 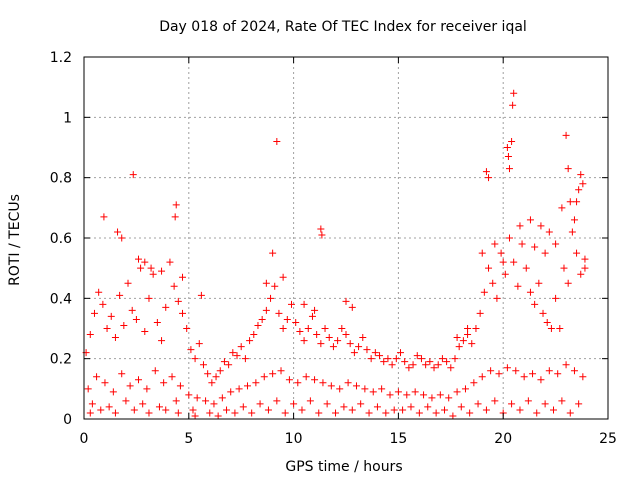 What do you see at coordinates (61, 239) in the screenshot?
I see `y-tick-label: 0.6` at bounding box center [61, 239].